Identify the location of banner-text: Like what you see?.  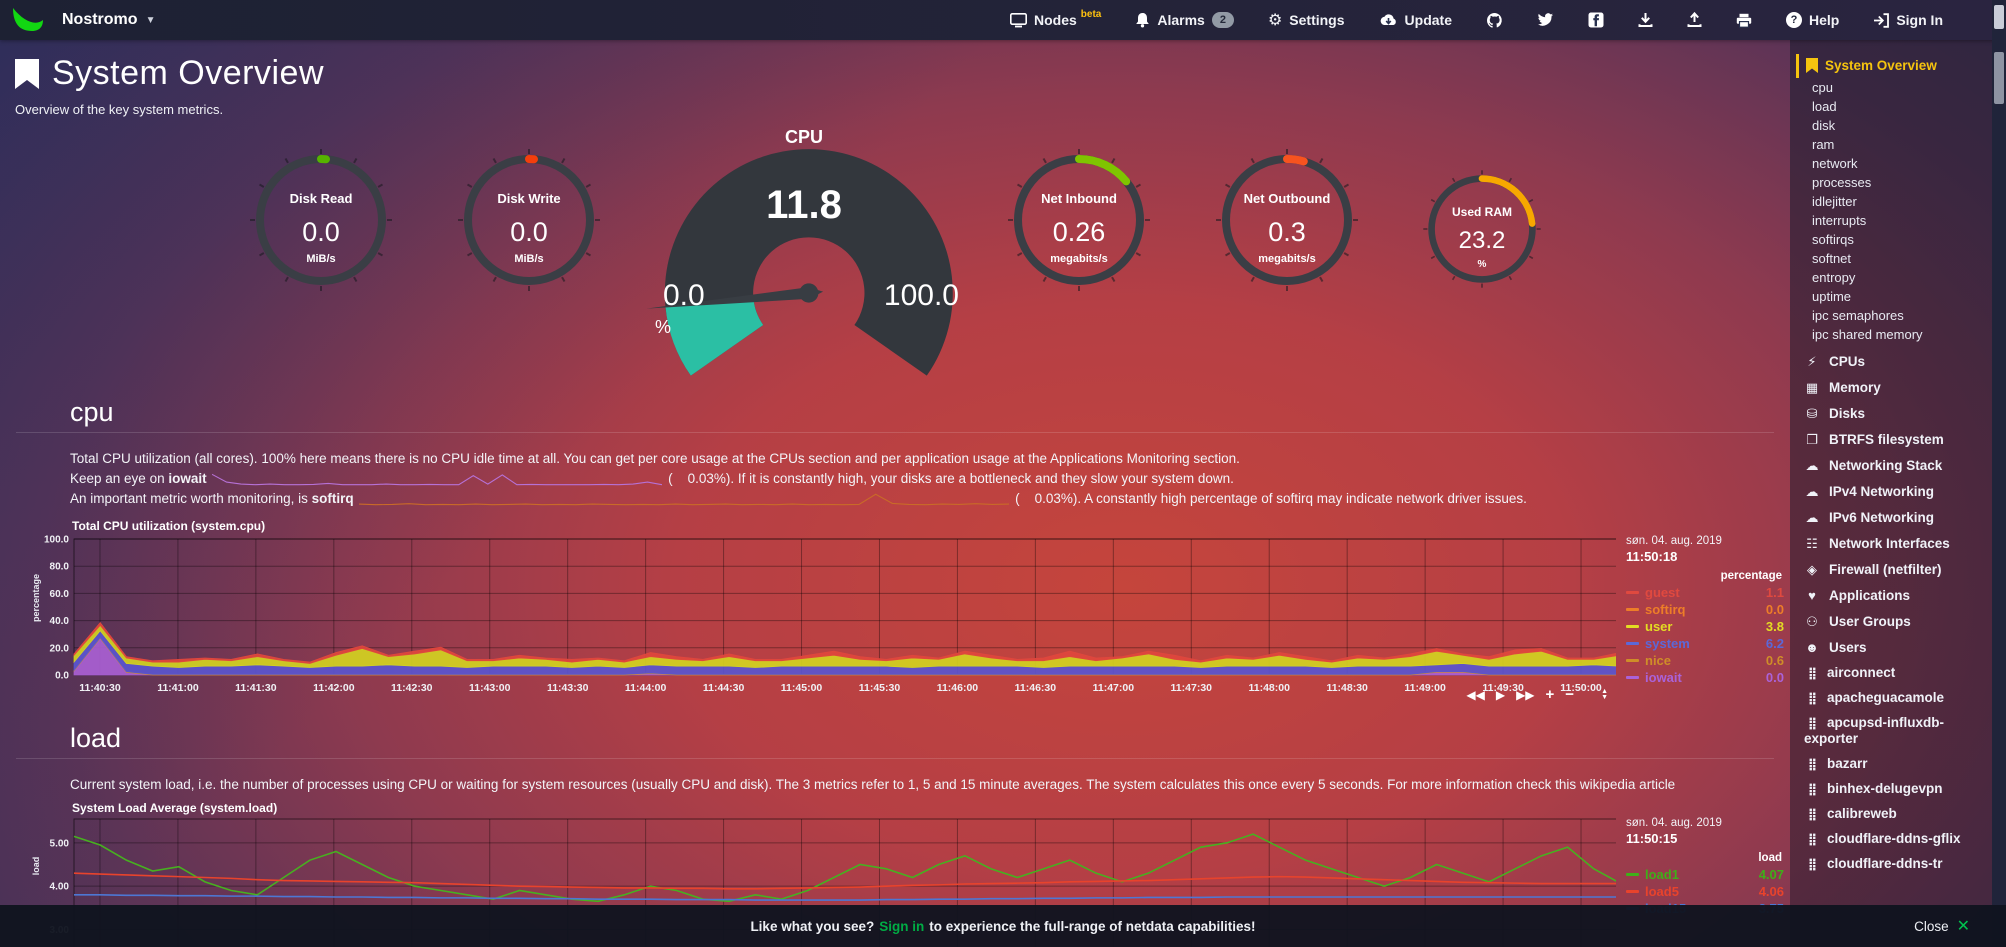
(812, 926).